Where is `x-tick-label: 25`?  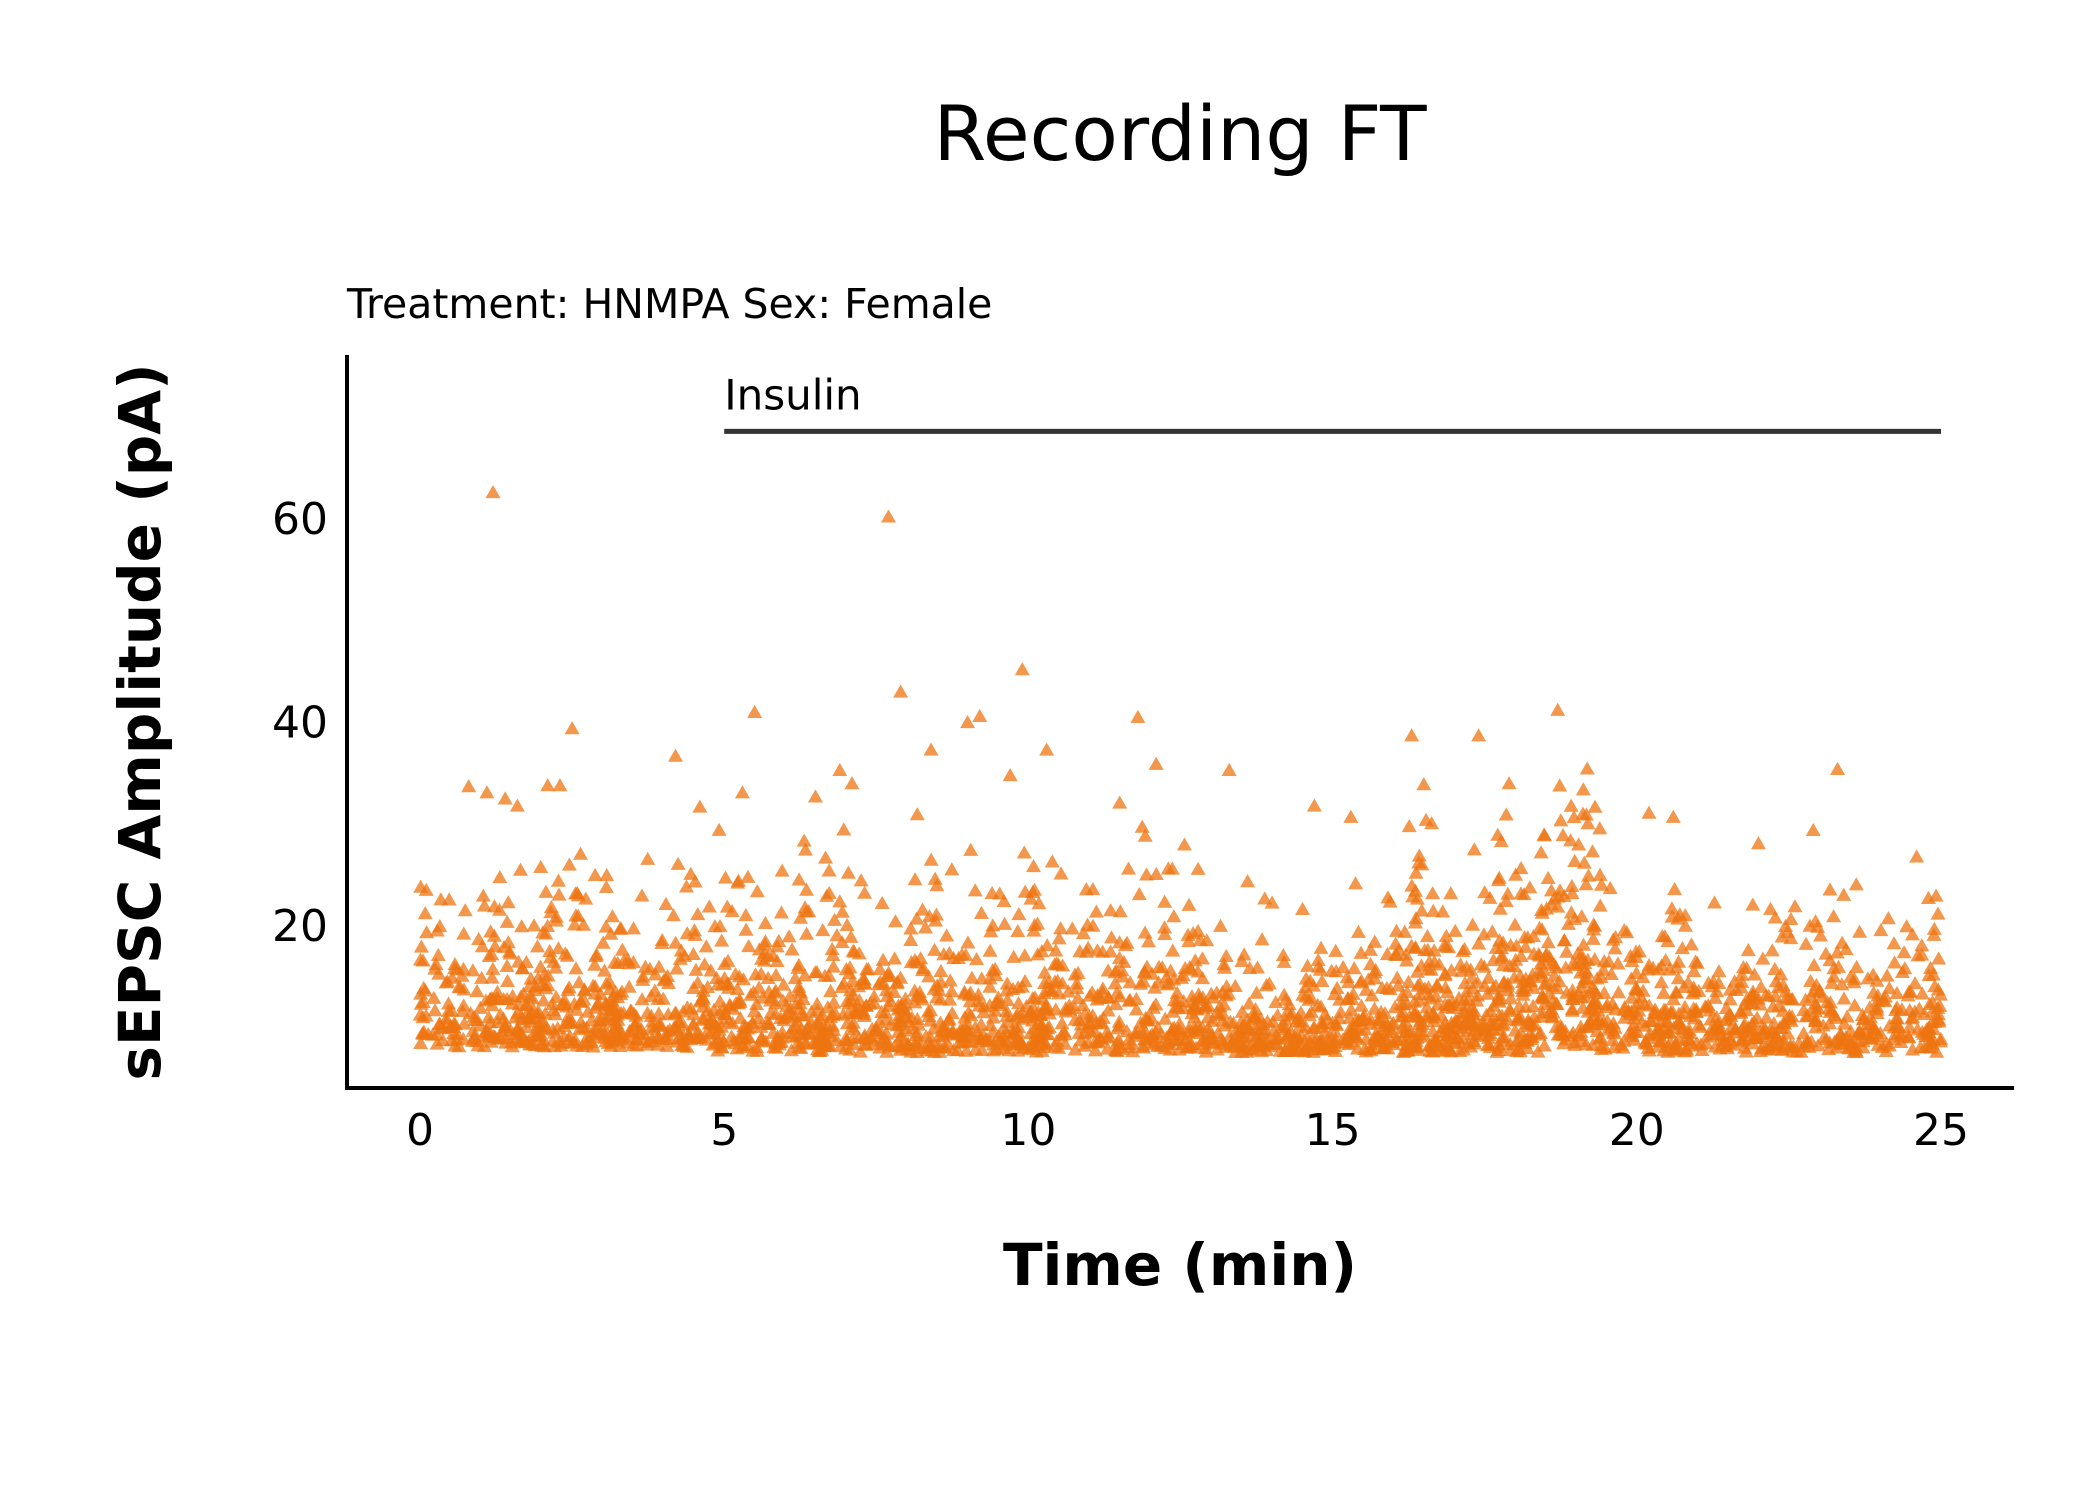
x-tick-label: 25 is located at coordinates (1941, 1130).